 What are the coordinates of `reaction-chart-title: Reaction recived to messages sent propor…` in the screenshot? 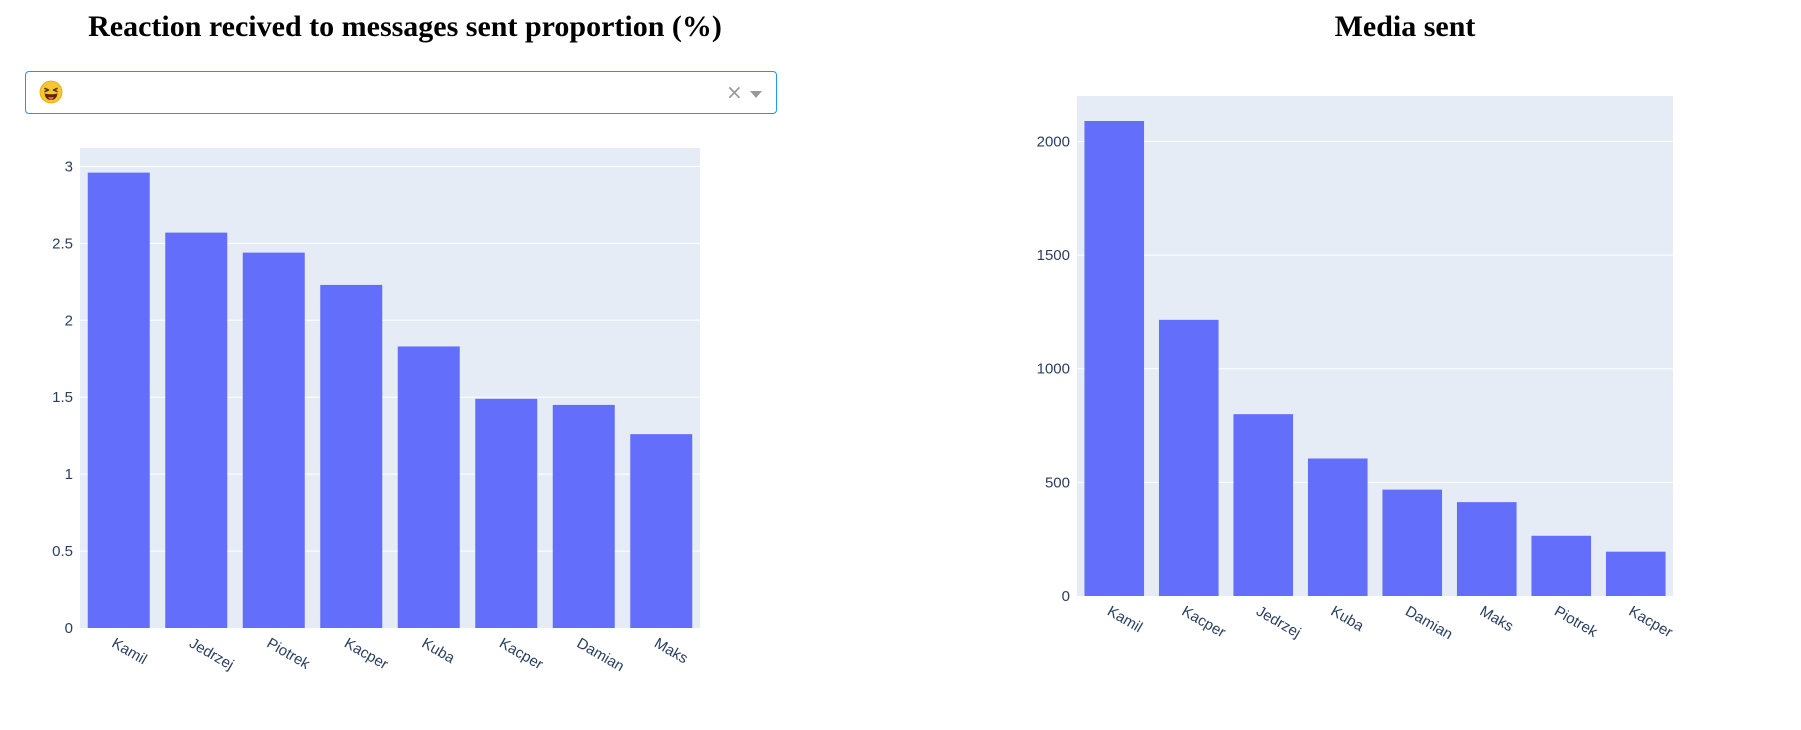 It's located at (405, 26).